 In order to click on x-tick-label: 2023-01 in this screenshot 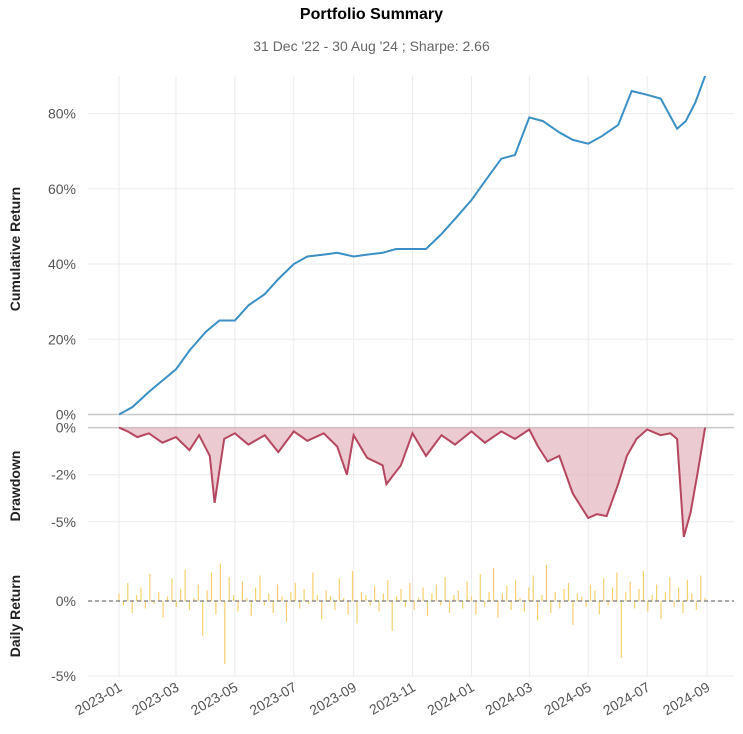, I will do `click(98, 699)`.